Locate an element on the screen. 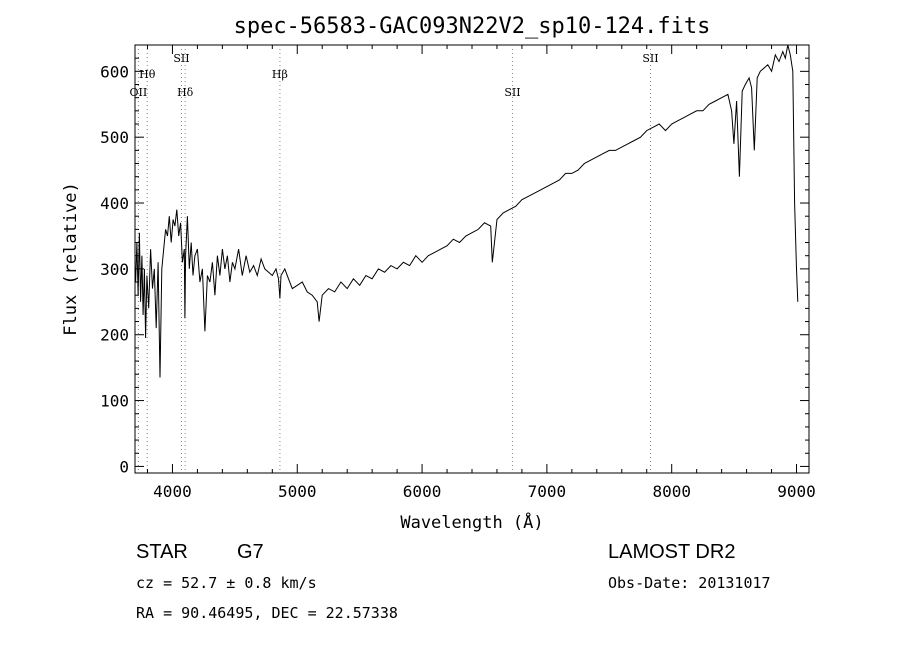 The height and width of the screenshot is (650, 900). line-marker-label: Hδ is located at coordinates (185, 92).